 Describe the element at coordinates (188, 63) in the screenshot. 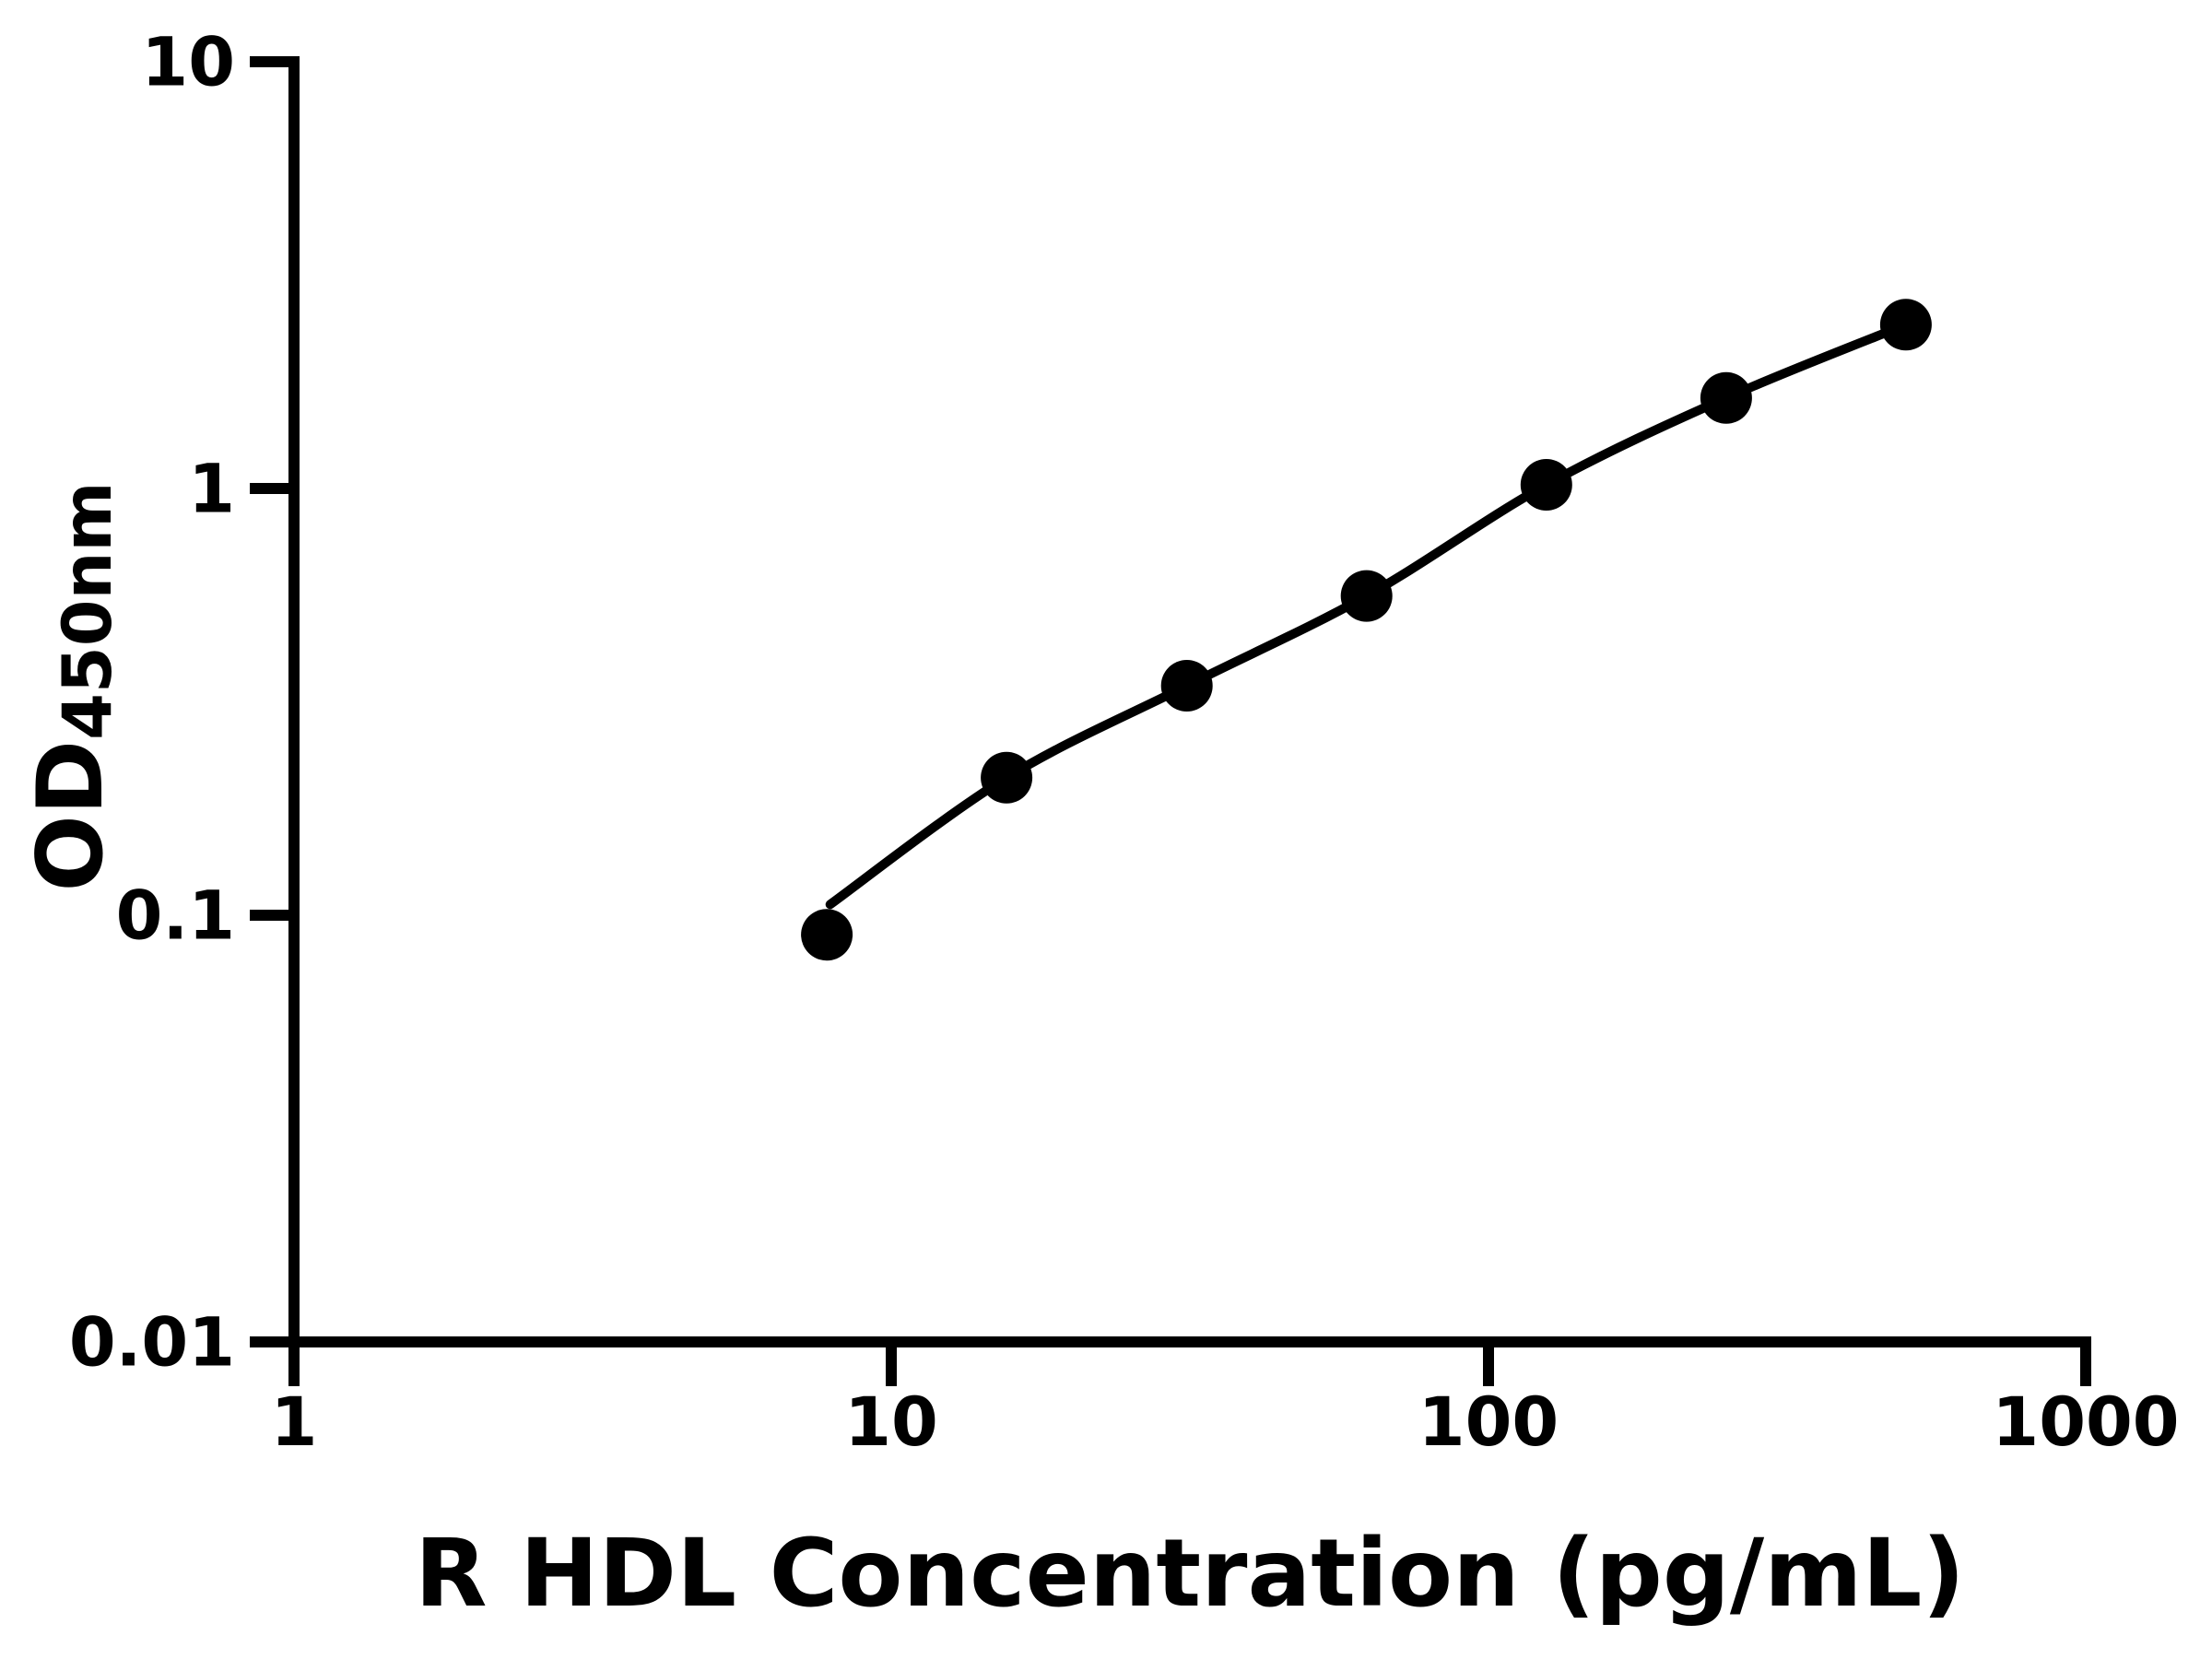

I see `y-tick-label-10: 10` at that location.